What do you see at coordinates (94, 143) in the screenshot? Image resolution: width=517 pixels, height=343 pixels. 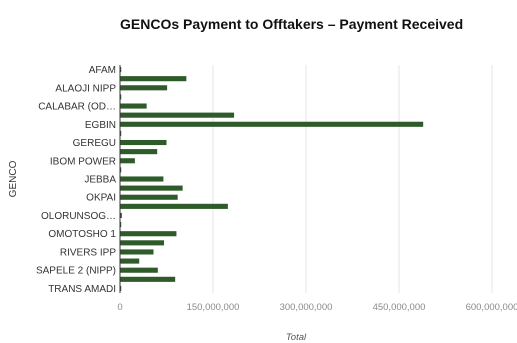 I see `category-label: GEREGU` at bounding box center [94, 143].